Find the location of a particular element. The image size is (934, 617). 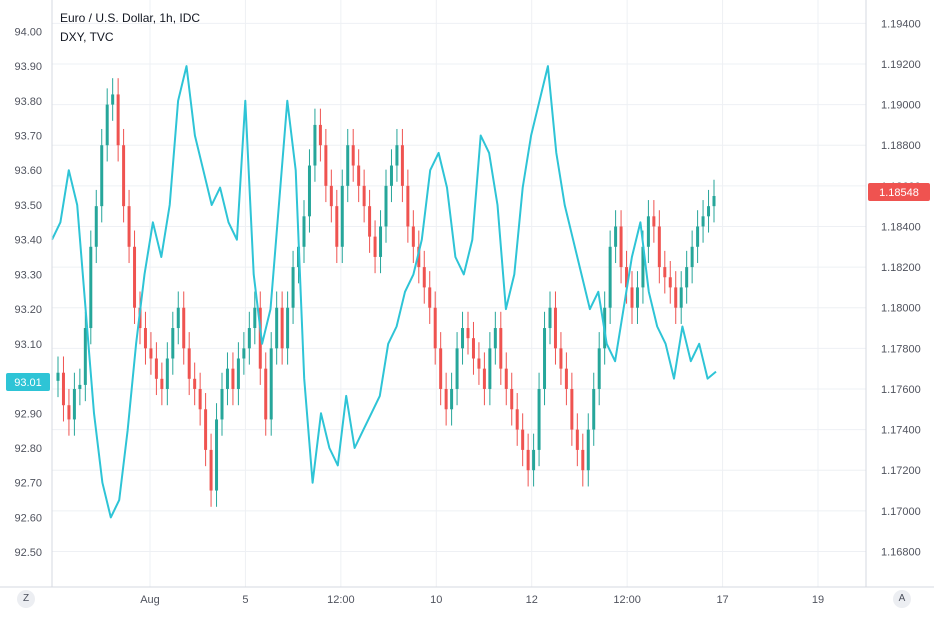

right-tick-label: 1.19400 is located at coordinates (901, 24).